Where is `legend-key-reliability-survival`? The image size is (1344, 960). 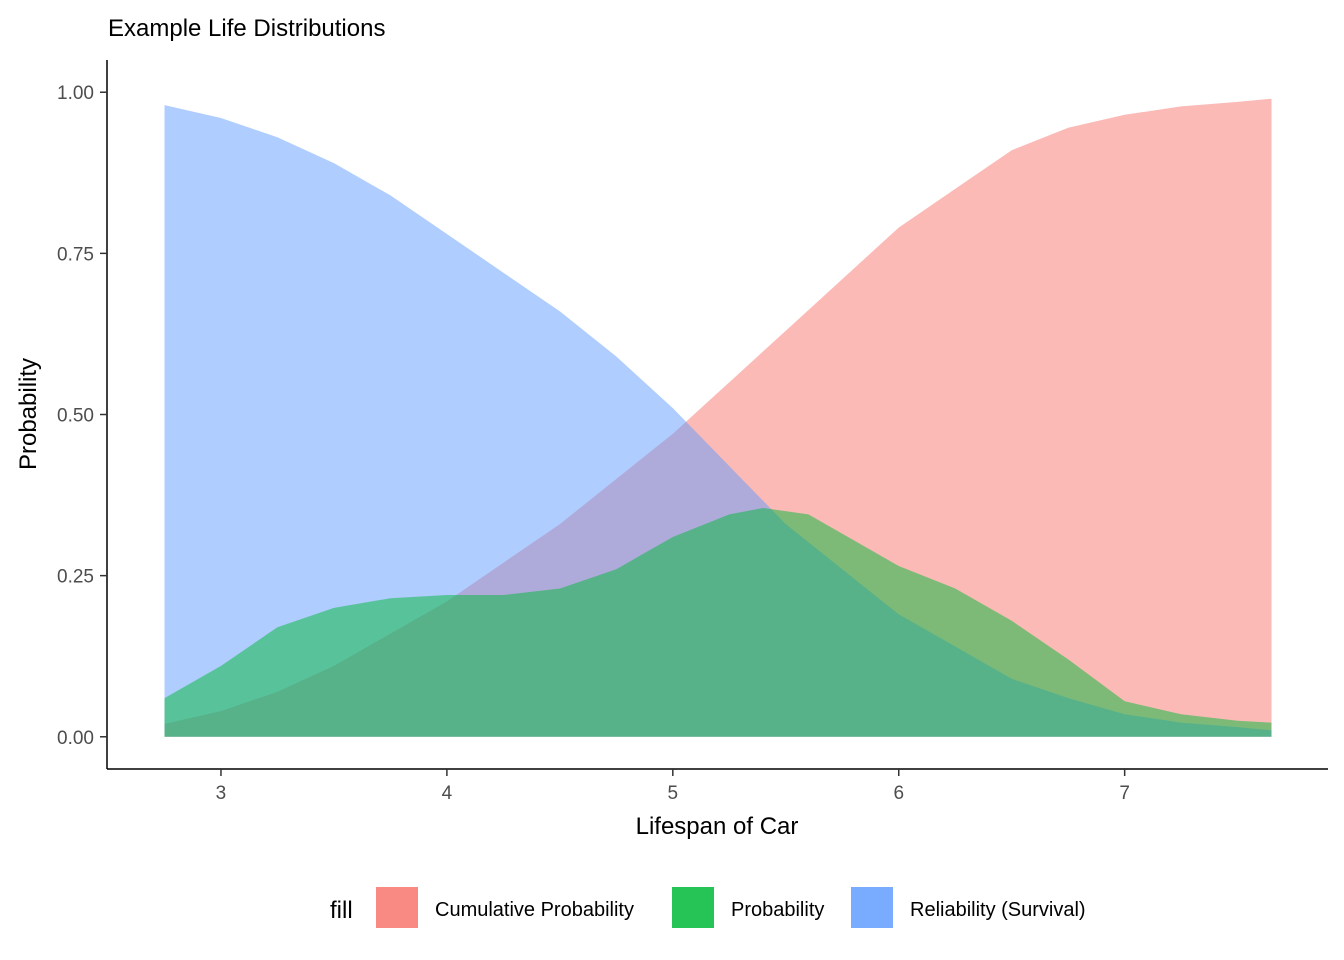 legend-key-reliability-survival is located at coordinates (872, 907).